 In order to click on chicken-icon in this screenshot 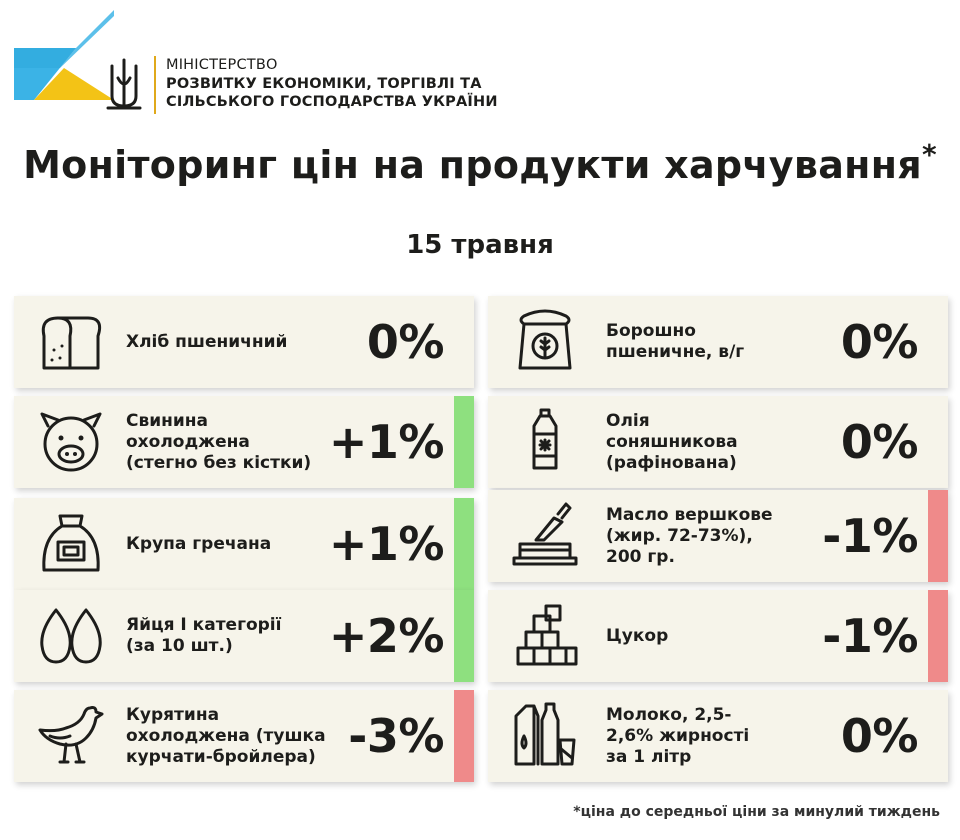, I will do `click(71, 735)`.